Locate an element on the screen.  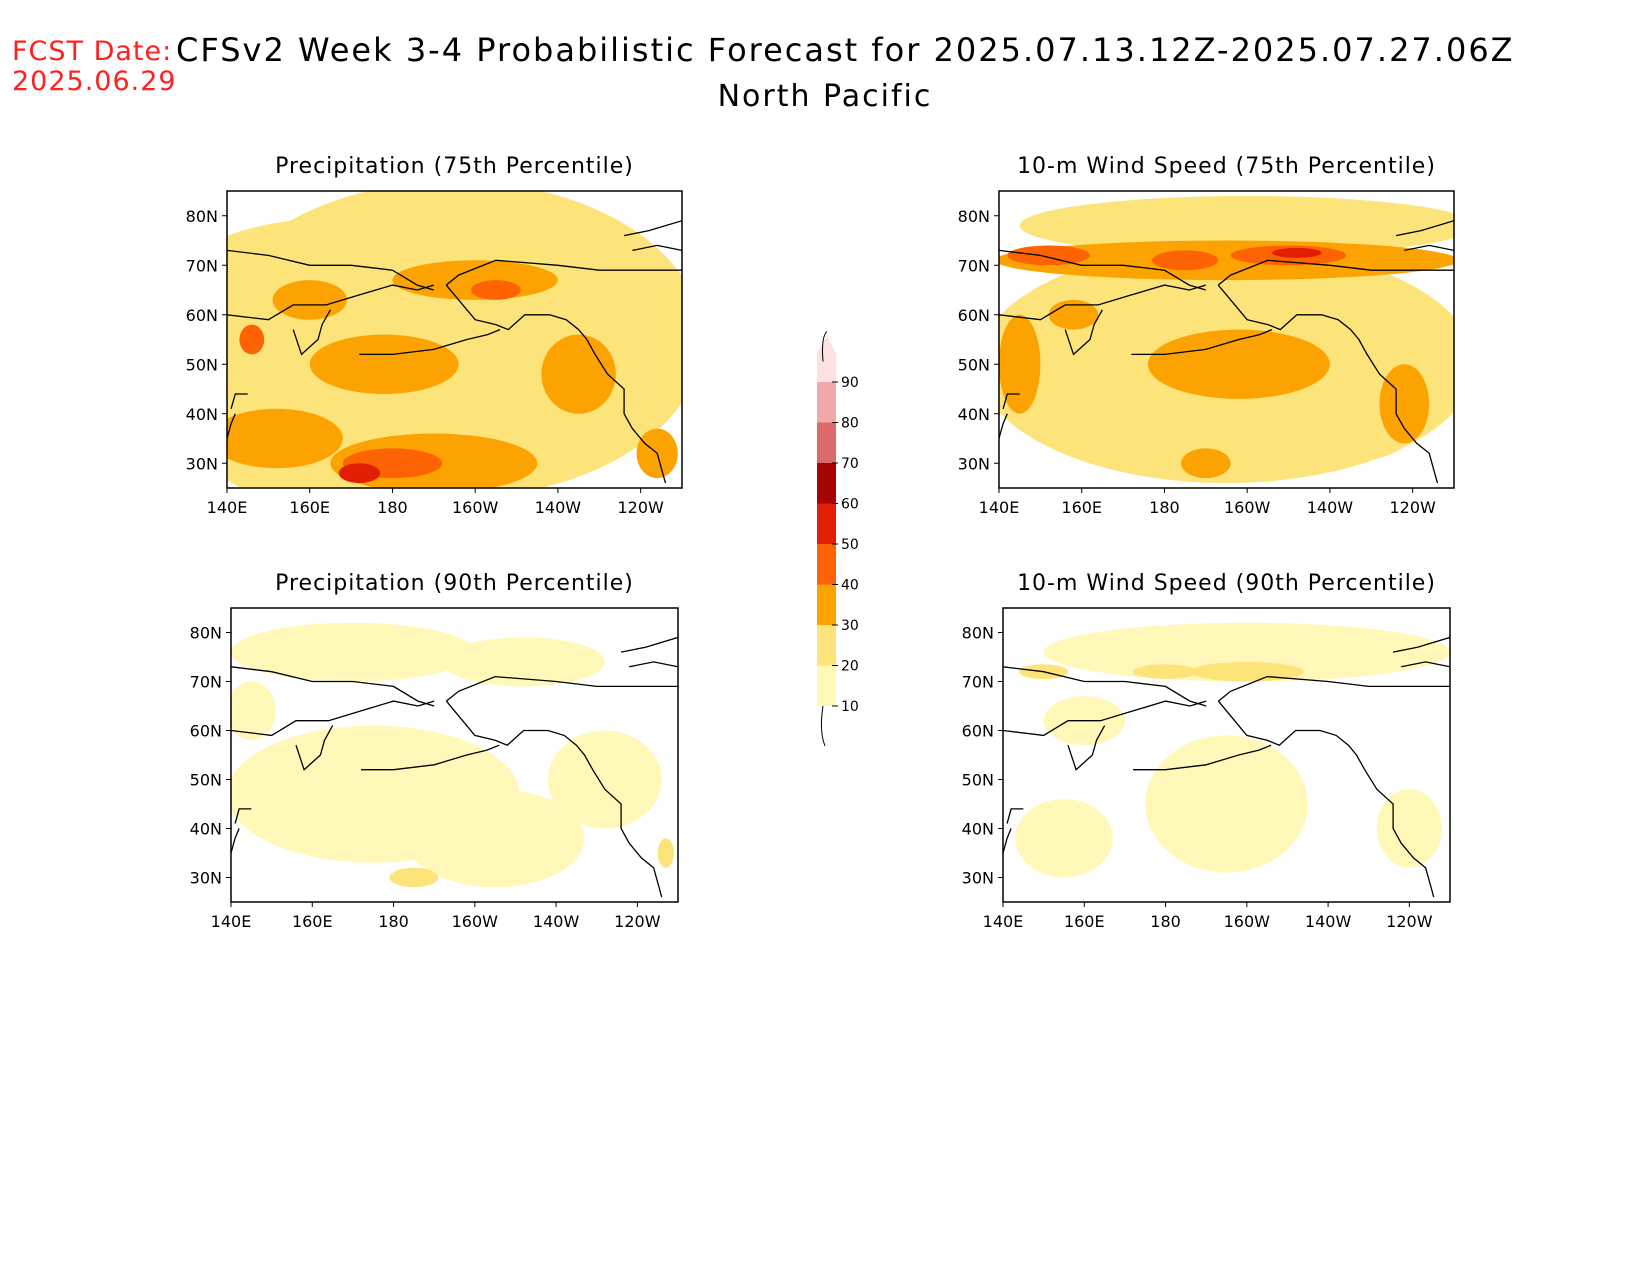
map-frame is located at coordinates (454, 339).